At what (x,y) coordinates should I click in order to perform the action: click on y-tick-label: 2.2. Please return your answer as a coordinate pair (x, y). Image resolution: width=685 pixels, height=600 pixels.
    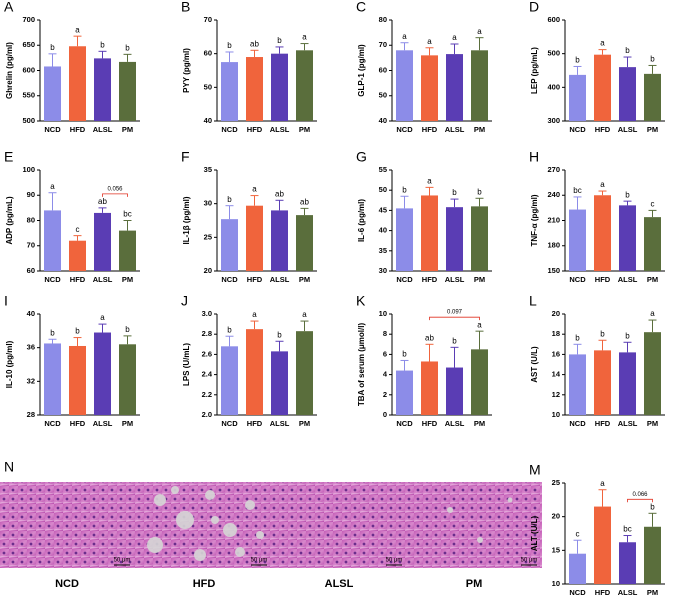
    Looking at the image, I should click on (207, 394).